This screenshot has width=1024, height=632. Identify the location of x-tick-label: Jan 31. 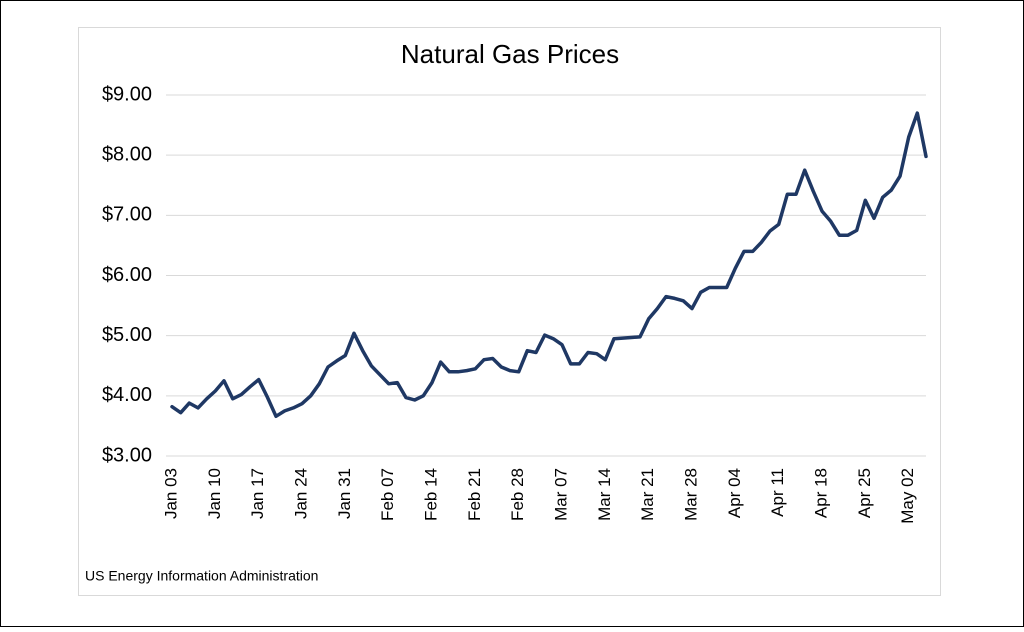
(344, 493).